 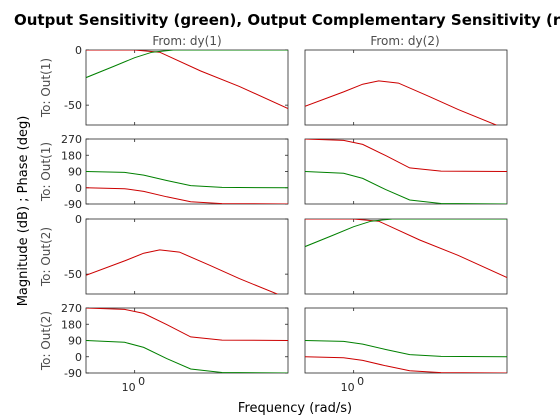 What do you see at coordinates (404, 41) in the screenshot?
I see `column-label-2: From: dy(2)` at bounding box center [404, 41].